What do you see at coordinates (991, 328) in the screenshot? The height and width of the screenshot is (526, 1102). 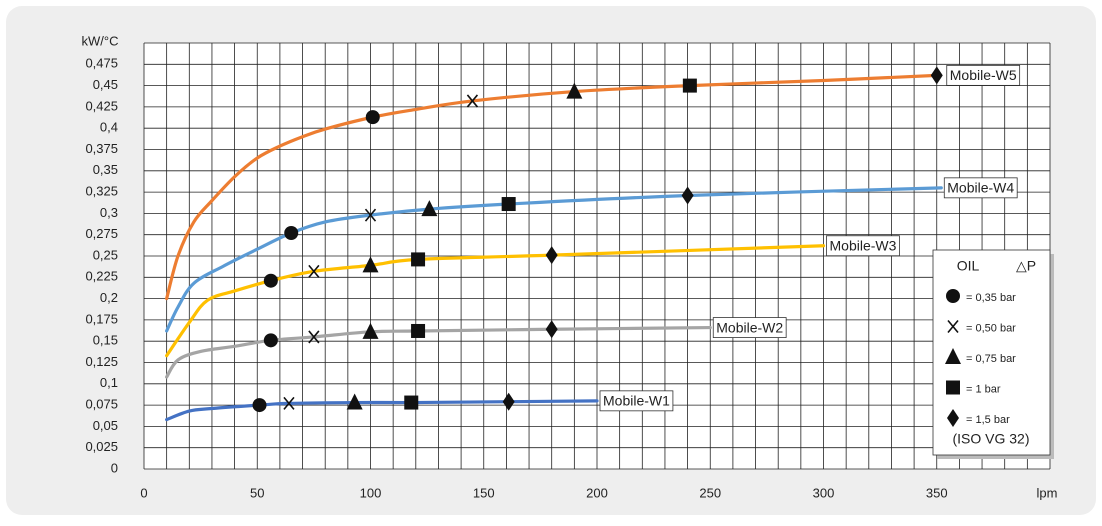 I see `legend-label: = 0,50 bar` at bounding box center [991, 328].